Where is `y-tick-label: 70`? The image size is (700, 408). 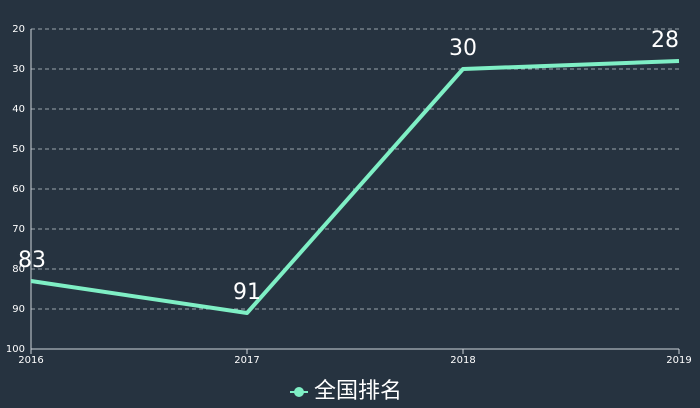
y-tick-label: 70 is located at coordinates (18, 229).